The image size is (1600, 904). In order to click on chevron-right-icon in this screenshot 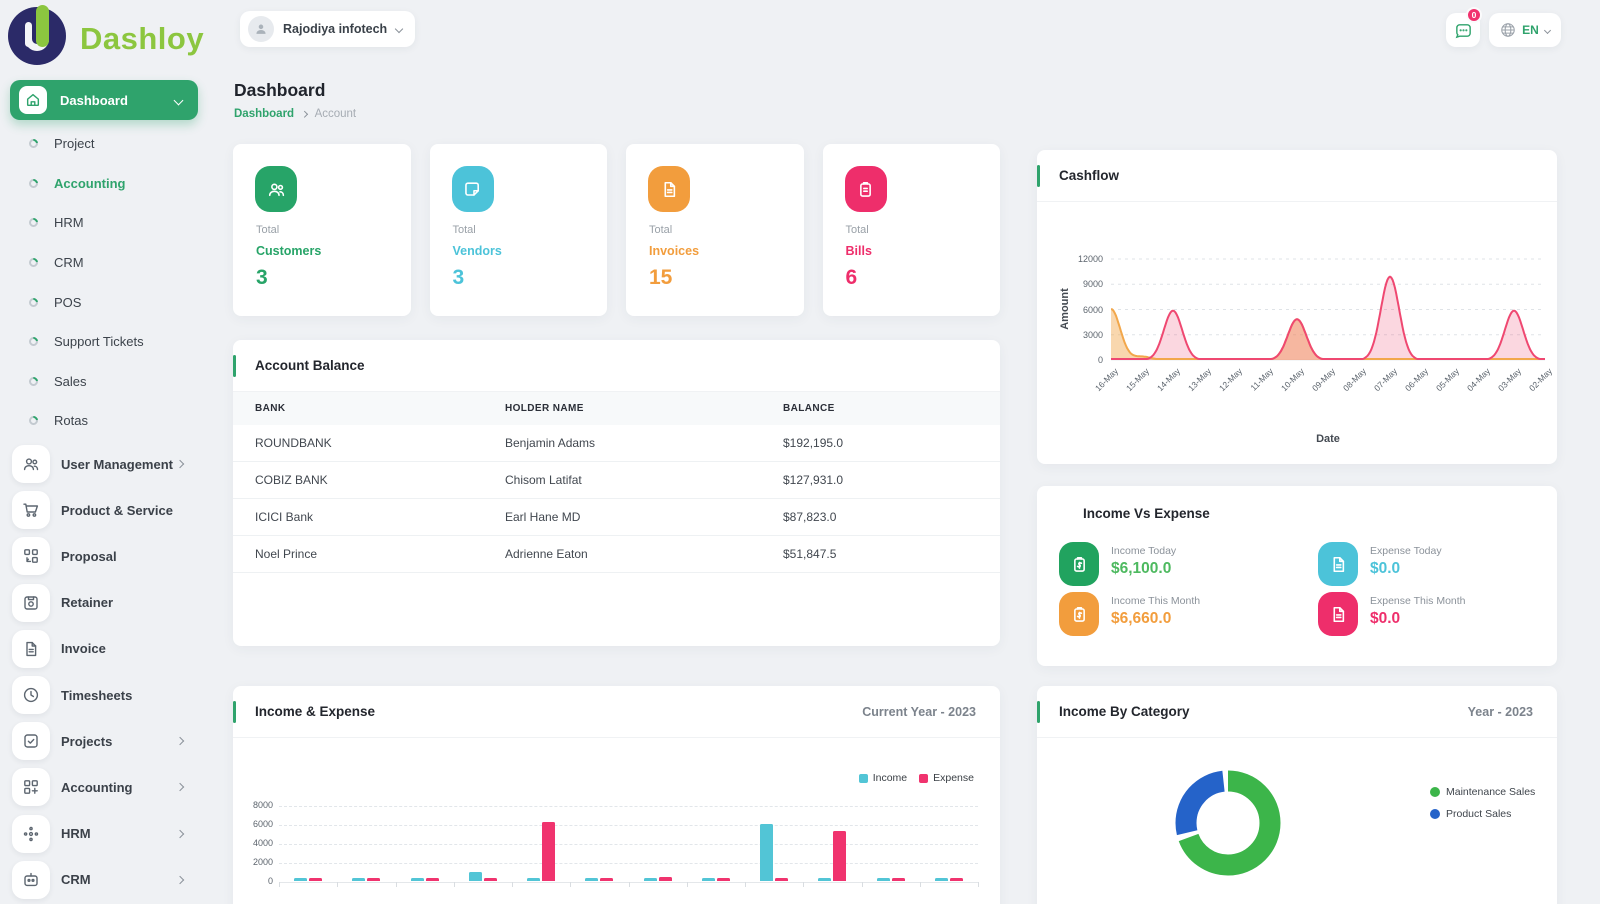, I will do `click(180, 464)`.